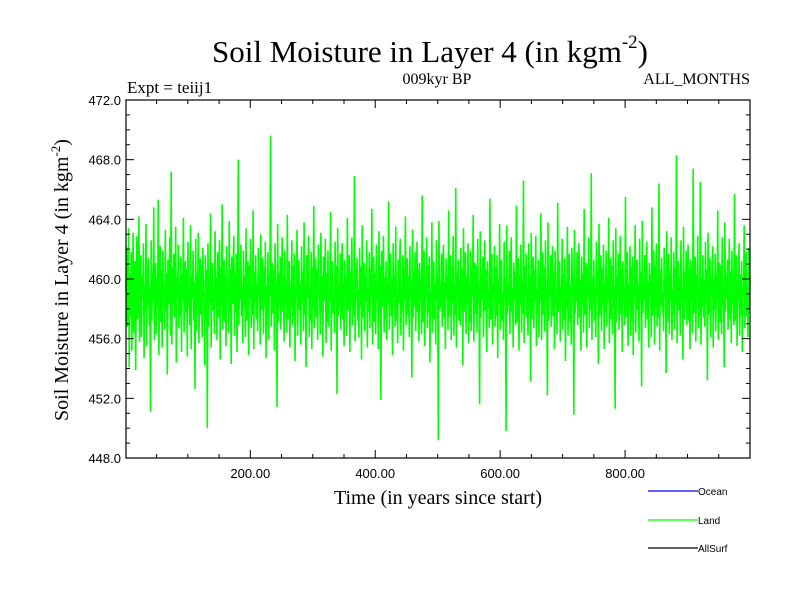 The width and height of the screenshot is (800, 600). Describe the element at coordinates (625, 473) in the screenshot. I see `x-tick-label: 800.00` at that location.